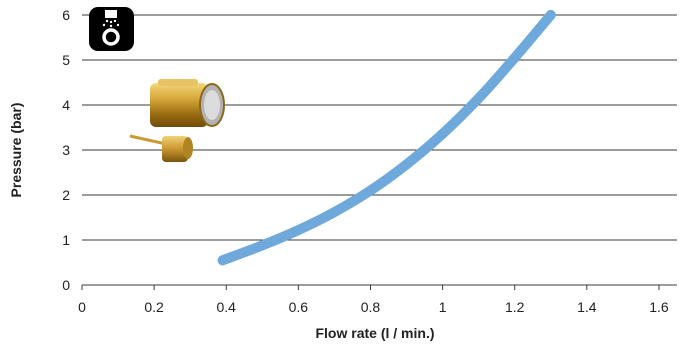 This screenshot has width=683, height=347. I want to click on nozzle-spray-icon, so click(111, 29).